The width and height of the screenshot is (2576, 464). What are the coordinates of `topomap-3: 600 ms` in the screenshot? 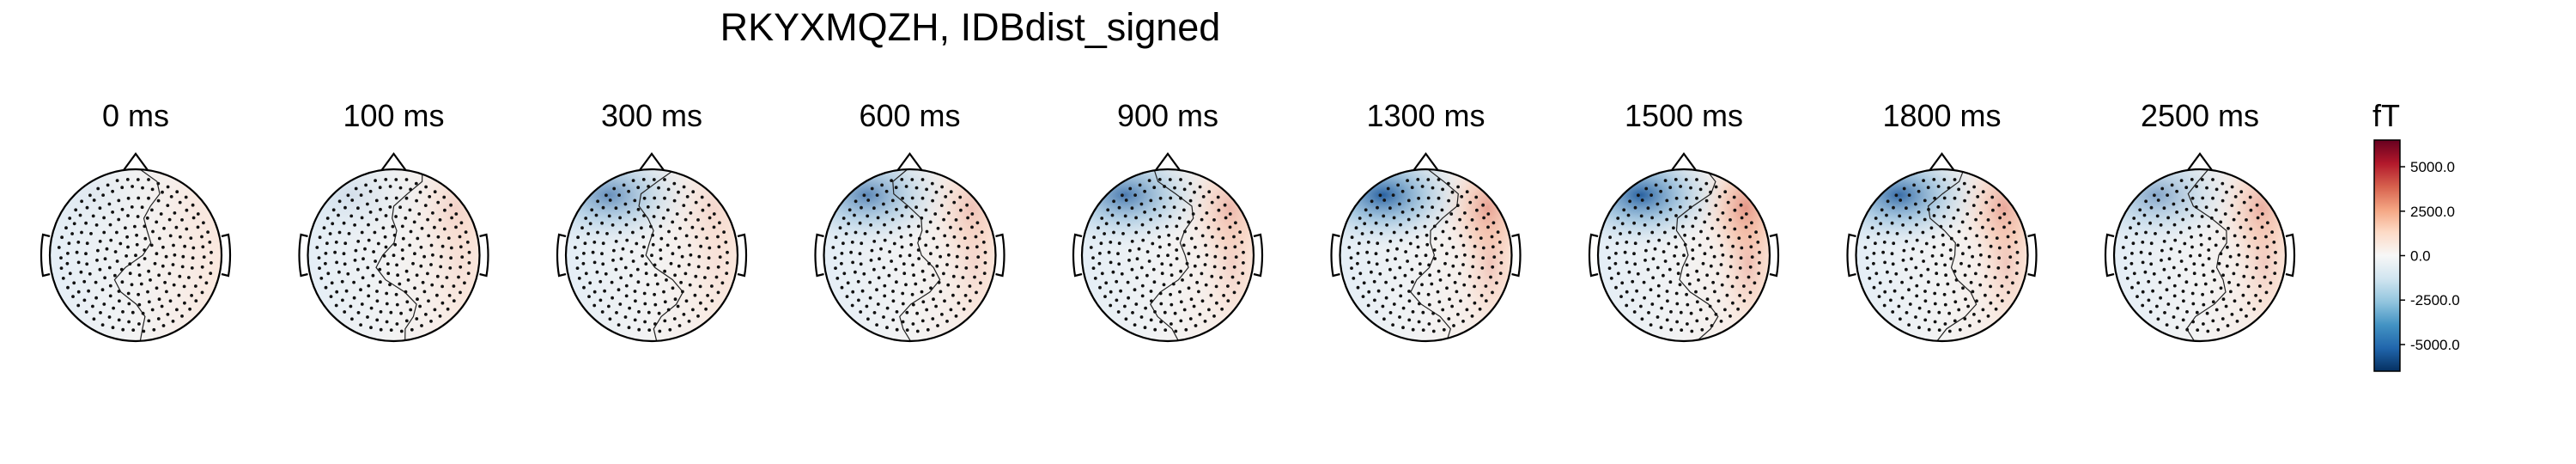 It's located at (910, 220).